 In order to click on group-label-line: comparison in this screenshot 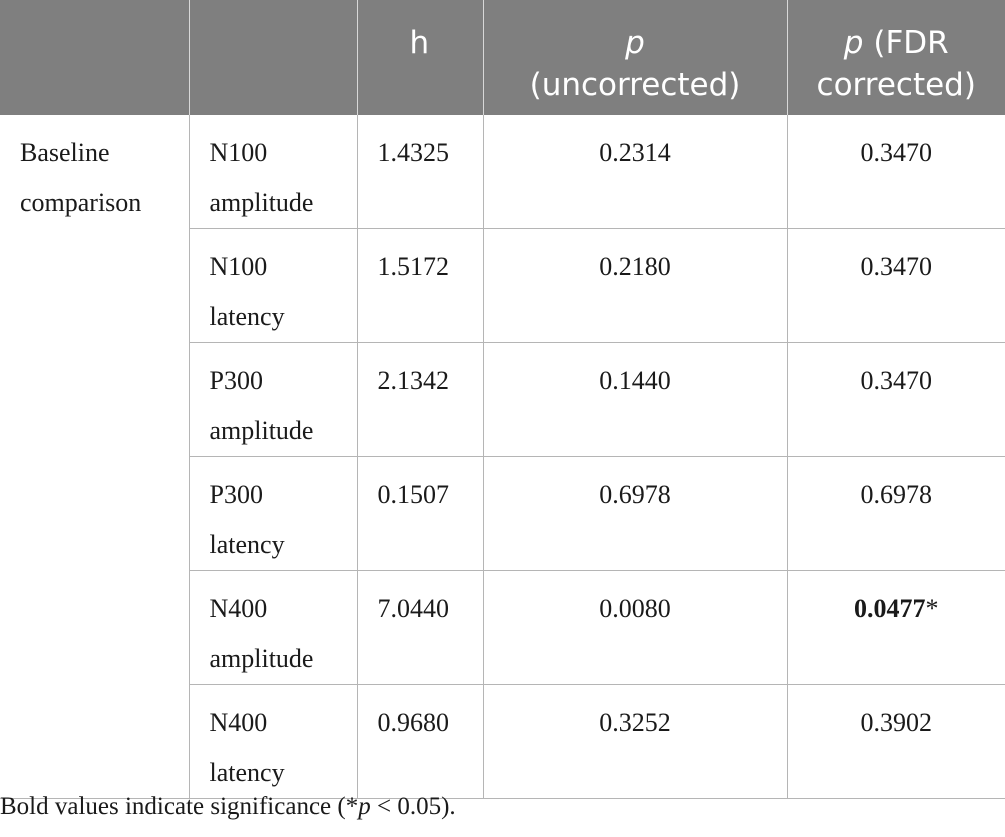, I will do `click(81, 202)`.